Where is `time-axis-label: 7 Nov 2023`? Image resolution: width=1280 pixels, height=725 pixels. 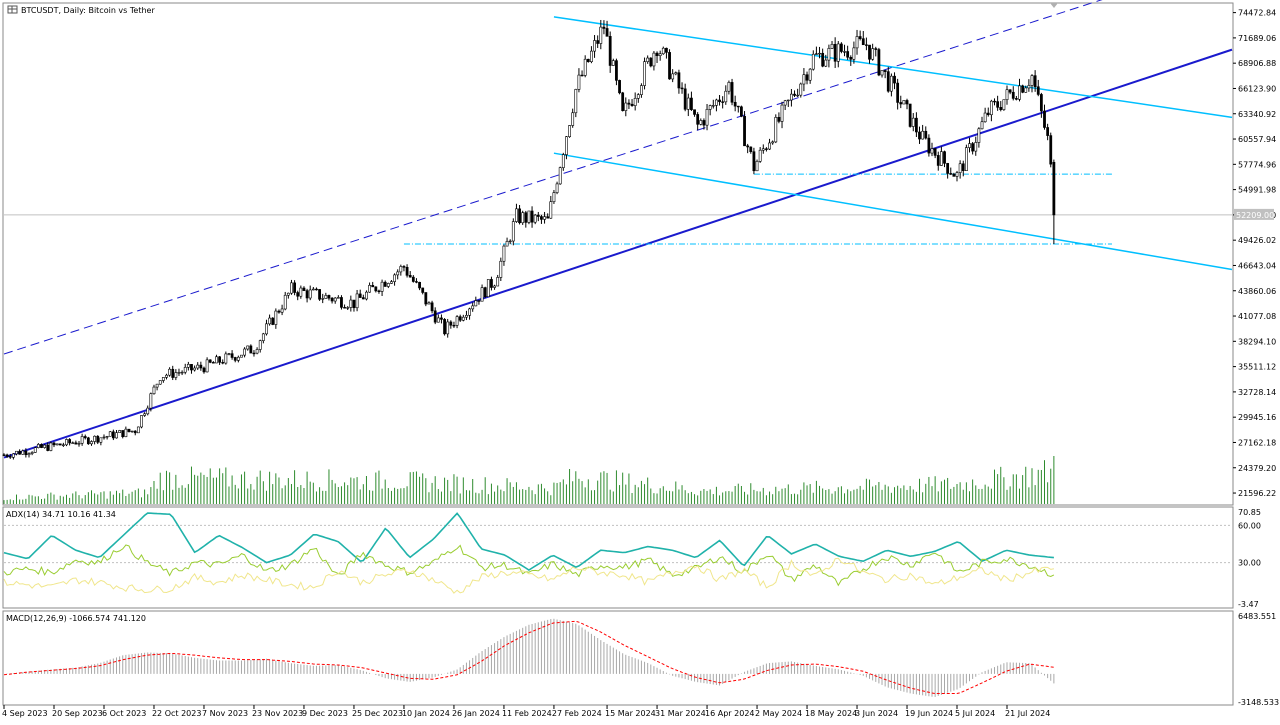 time-axis-label: 7 Nov 2023 is located at coordinates (225, 713).